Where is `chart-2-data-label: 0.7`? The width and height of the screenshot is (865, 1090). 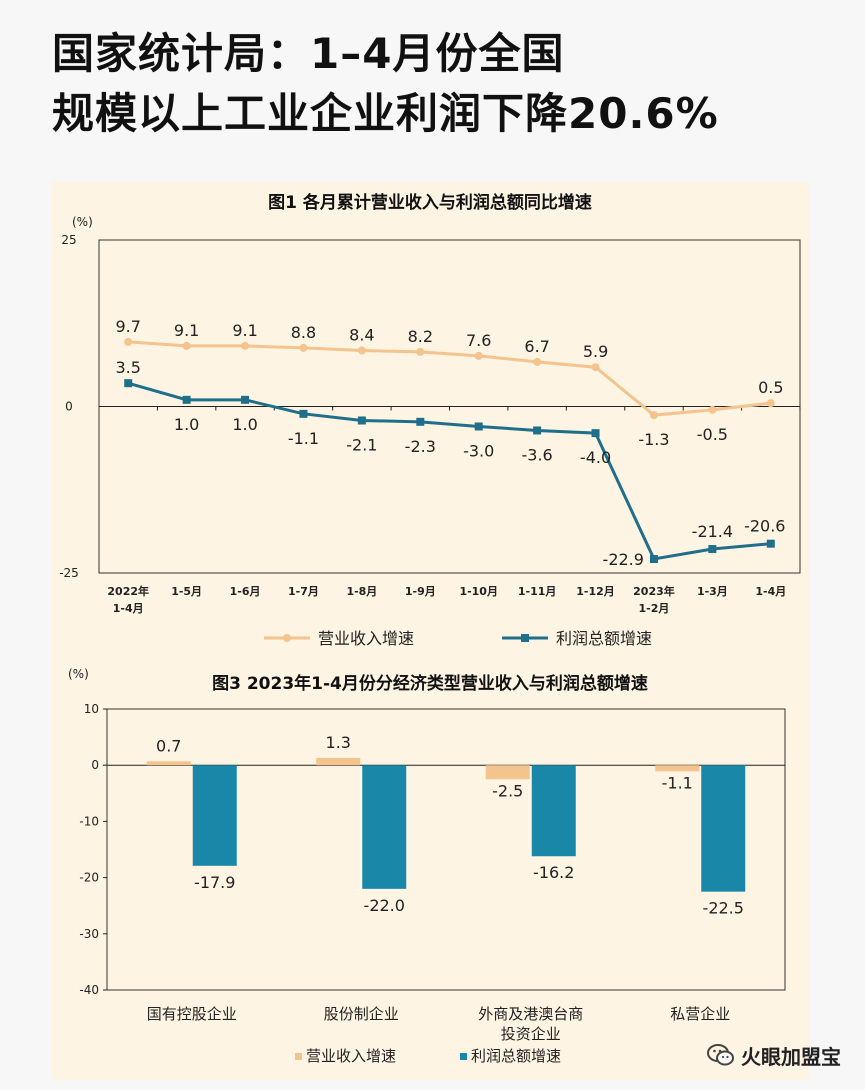 chart-2-data-label: 0.7 is located at coordinates (168, 745).